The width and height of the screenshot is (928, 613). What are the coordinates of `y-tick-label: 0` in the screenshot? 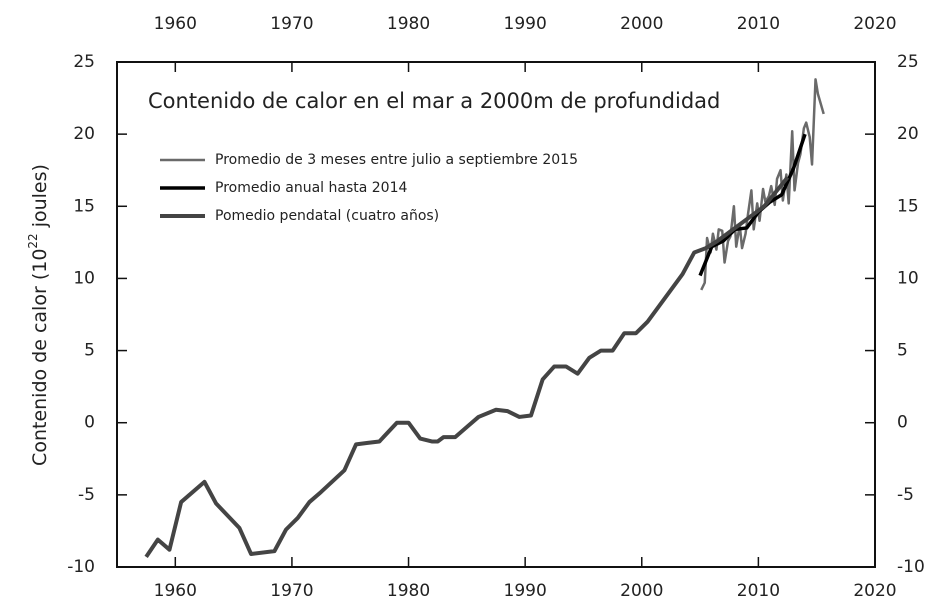 It's located at (89, 423).